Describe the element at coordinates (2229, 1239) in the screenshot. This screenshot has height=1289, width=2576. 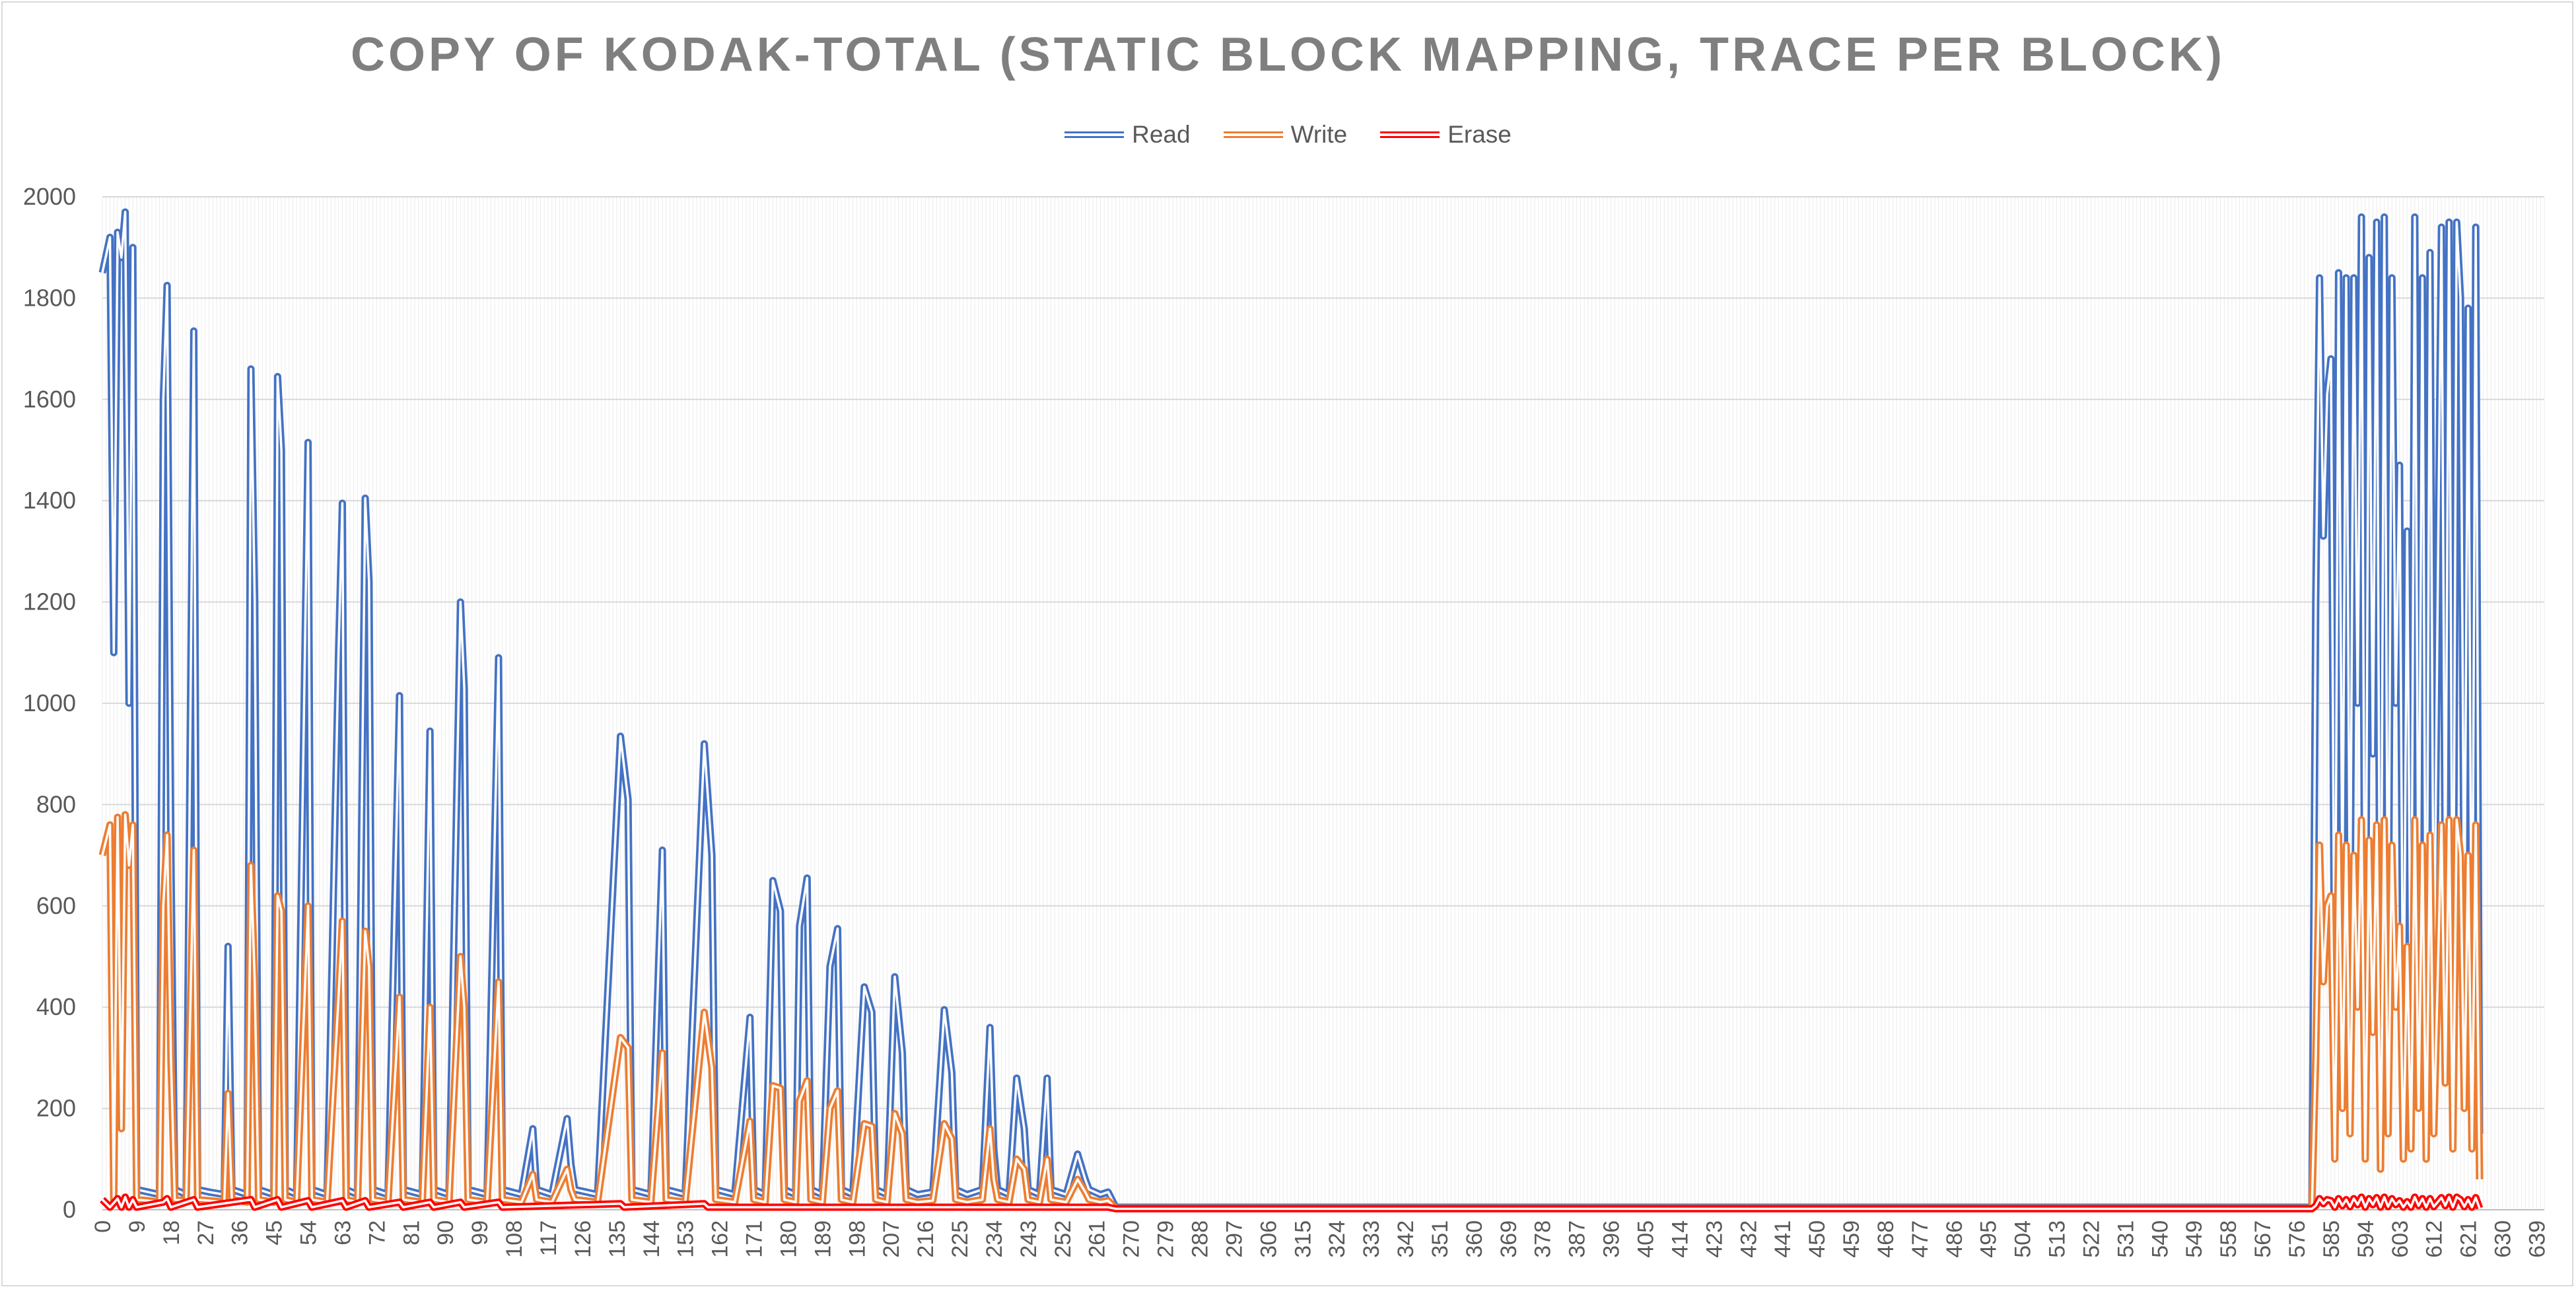
I see `x-tick-label: 558` at that location.